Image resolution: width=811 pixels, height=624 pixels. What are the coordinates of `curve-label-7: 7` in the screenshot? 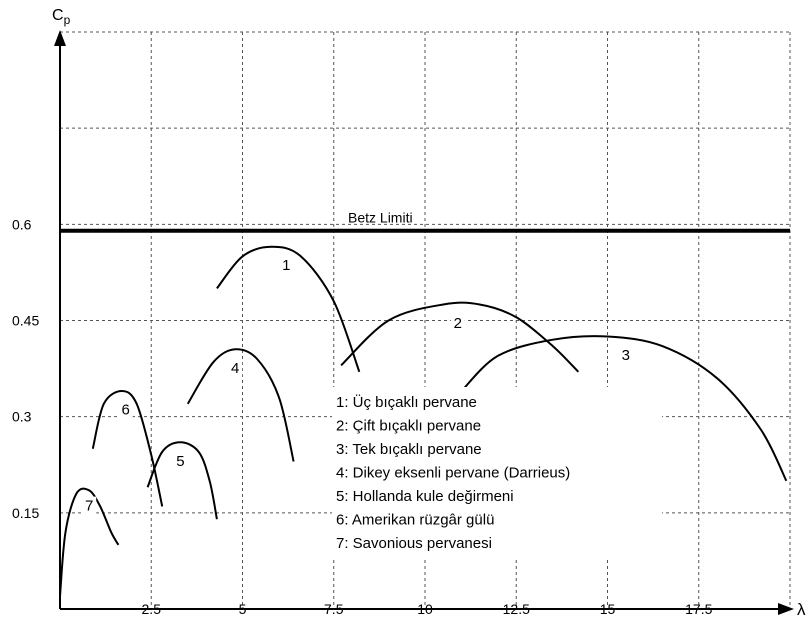 It's located at (89, 506).